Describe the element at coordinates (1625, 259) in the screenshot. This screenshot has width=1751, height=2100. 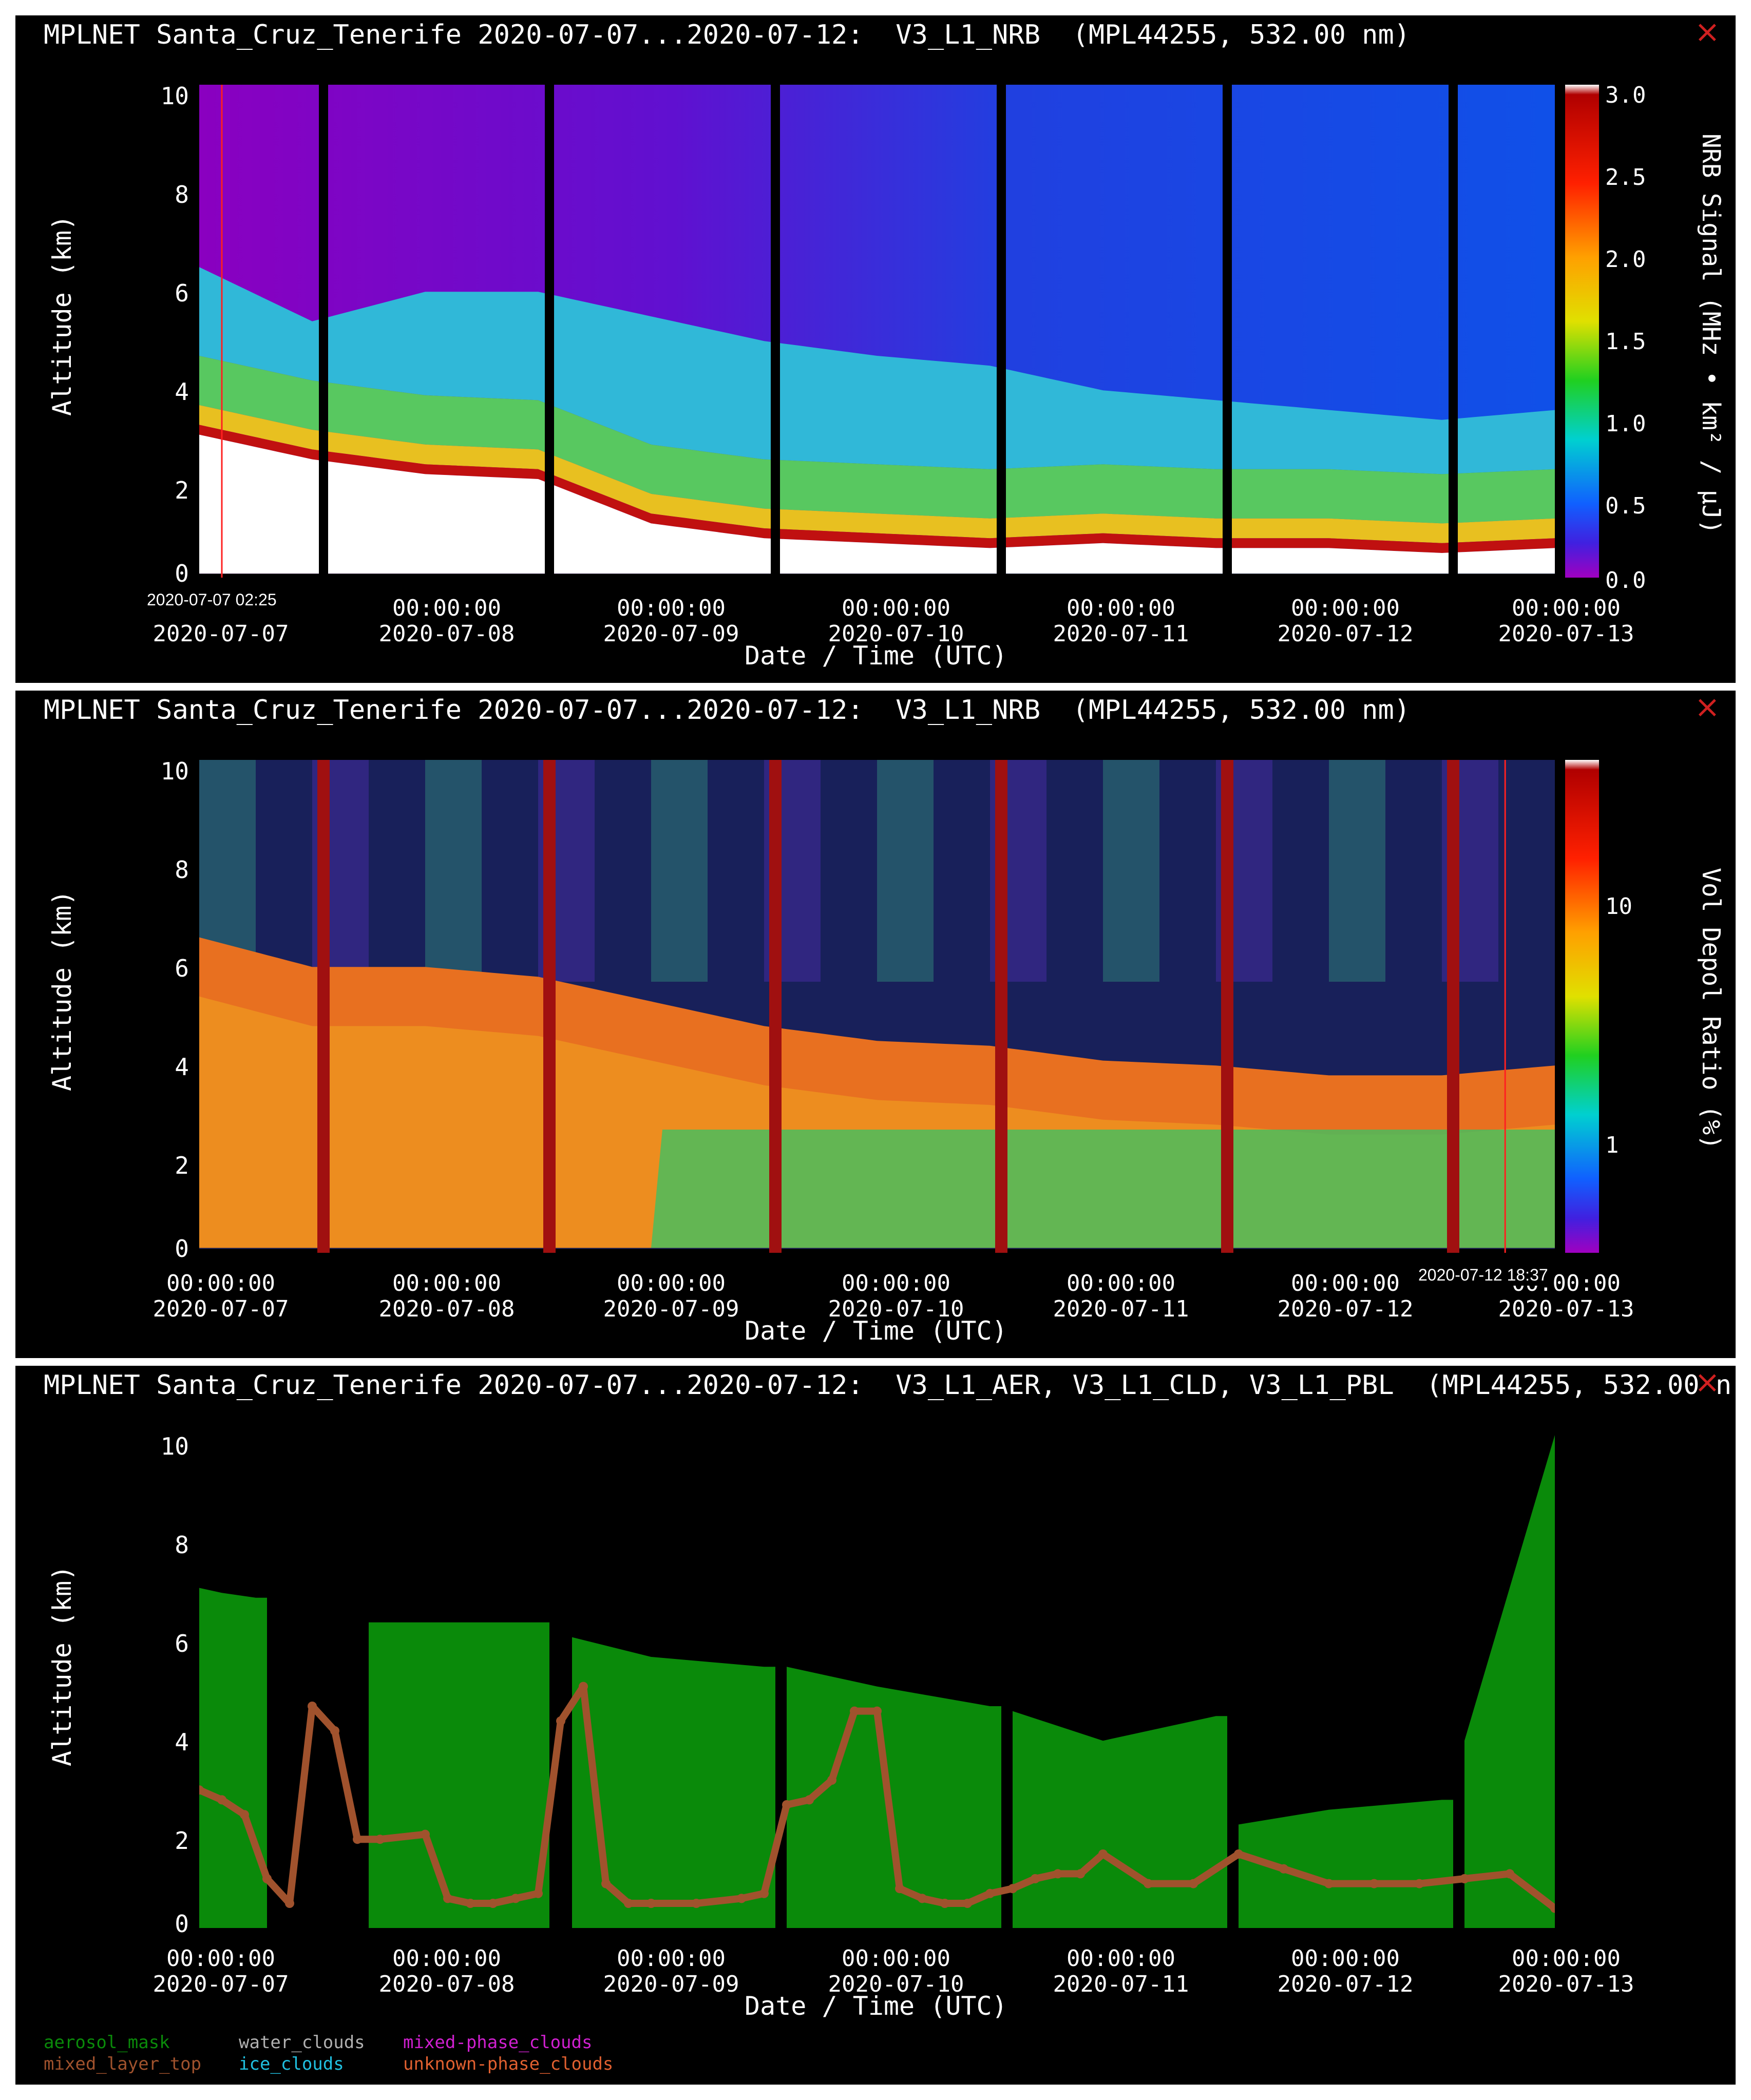
I see `colorbar-tick: 2.0` at that location.